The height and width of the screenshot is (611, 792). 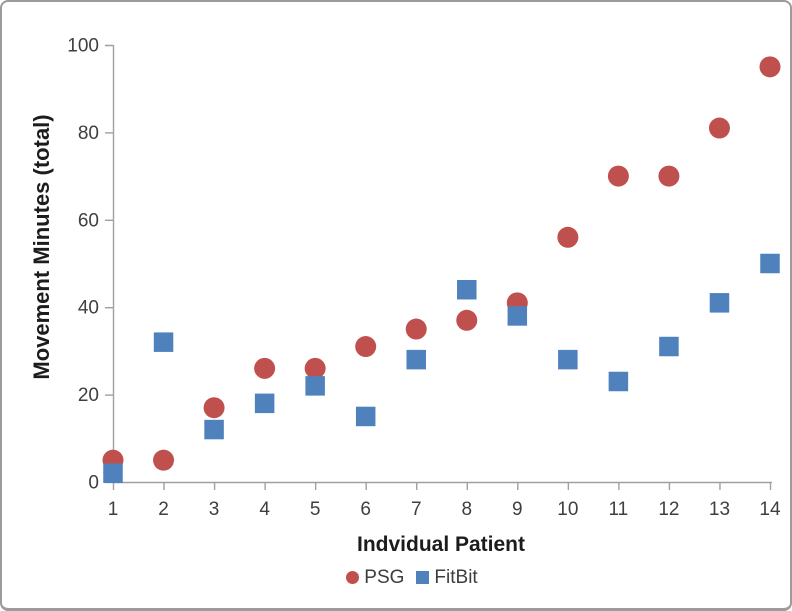 What do you see at coordinates (567, 509) in the screenshot?
I see `x-tick-label: 10` at bounding box center [567, 509].